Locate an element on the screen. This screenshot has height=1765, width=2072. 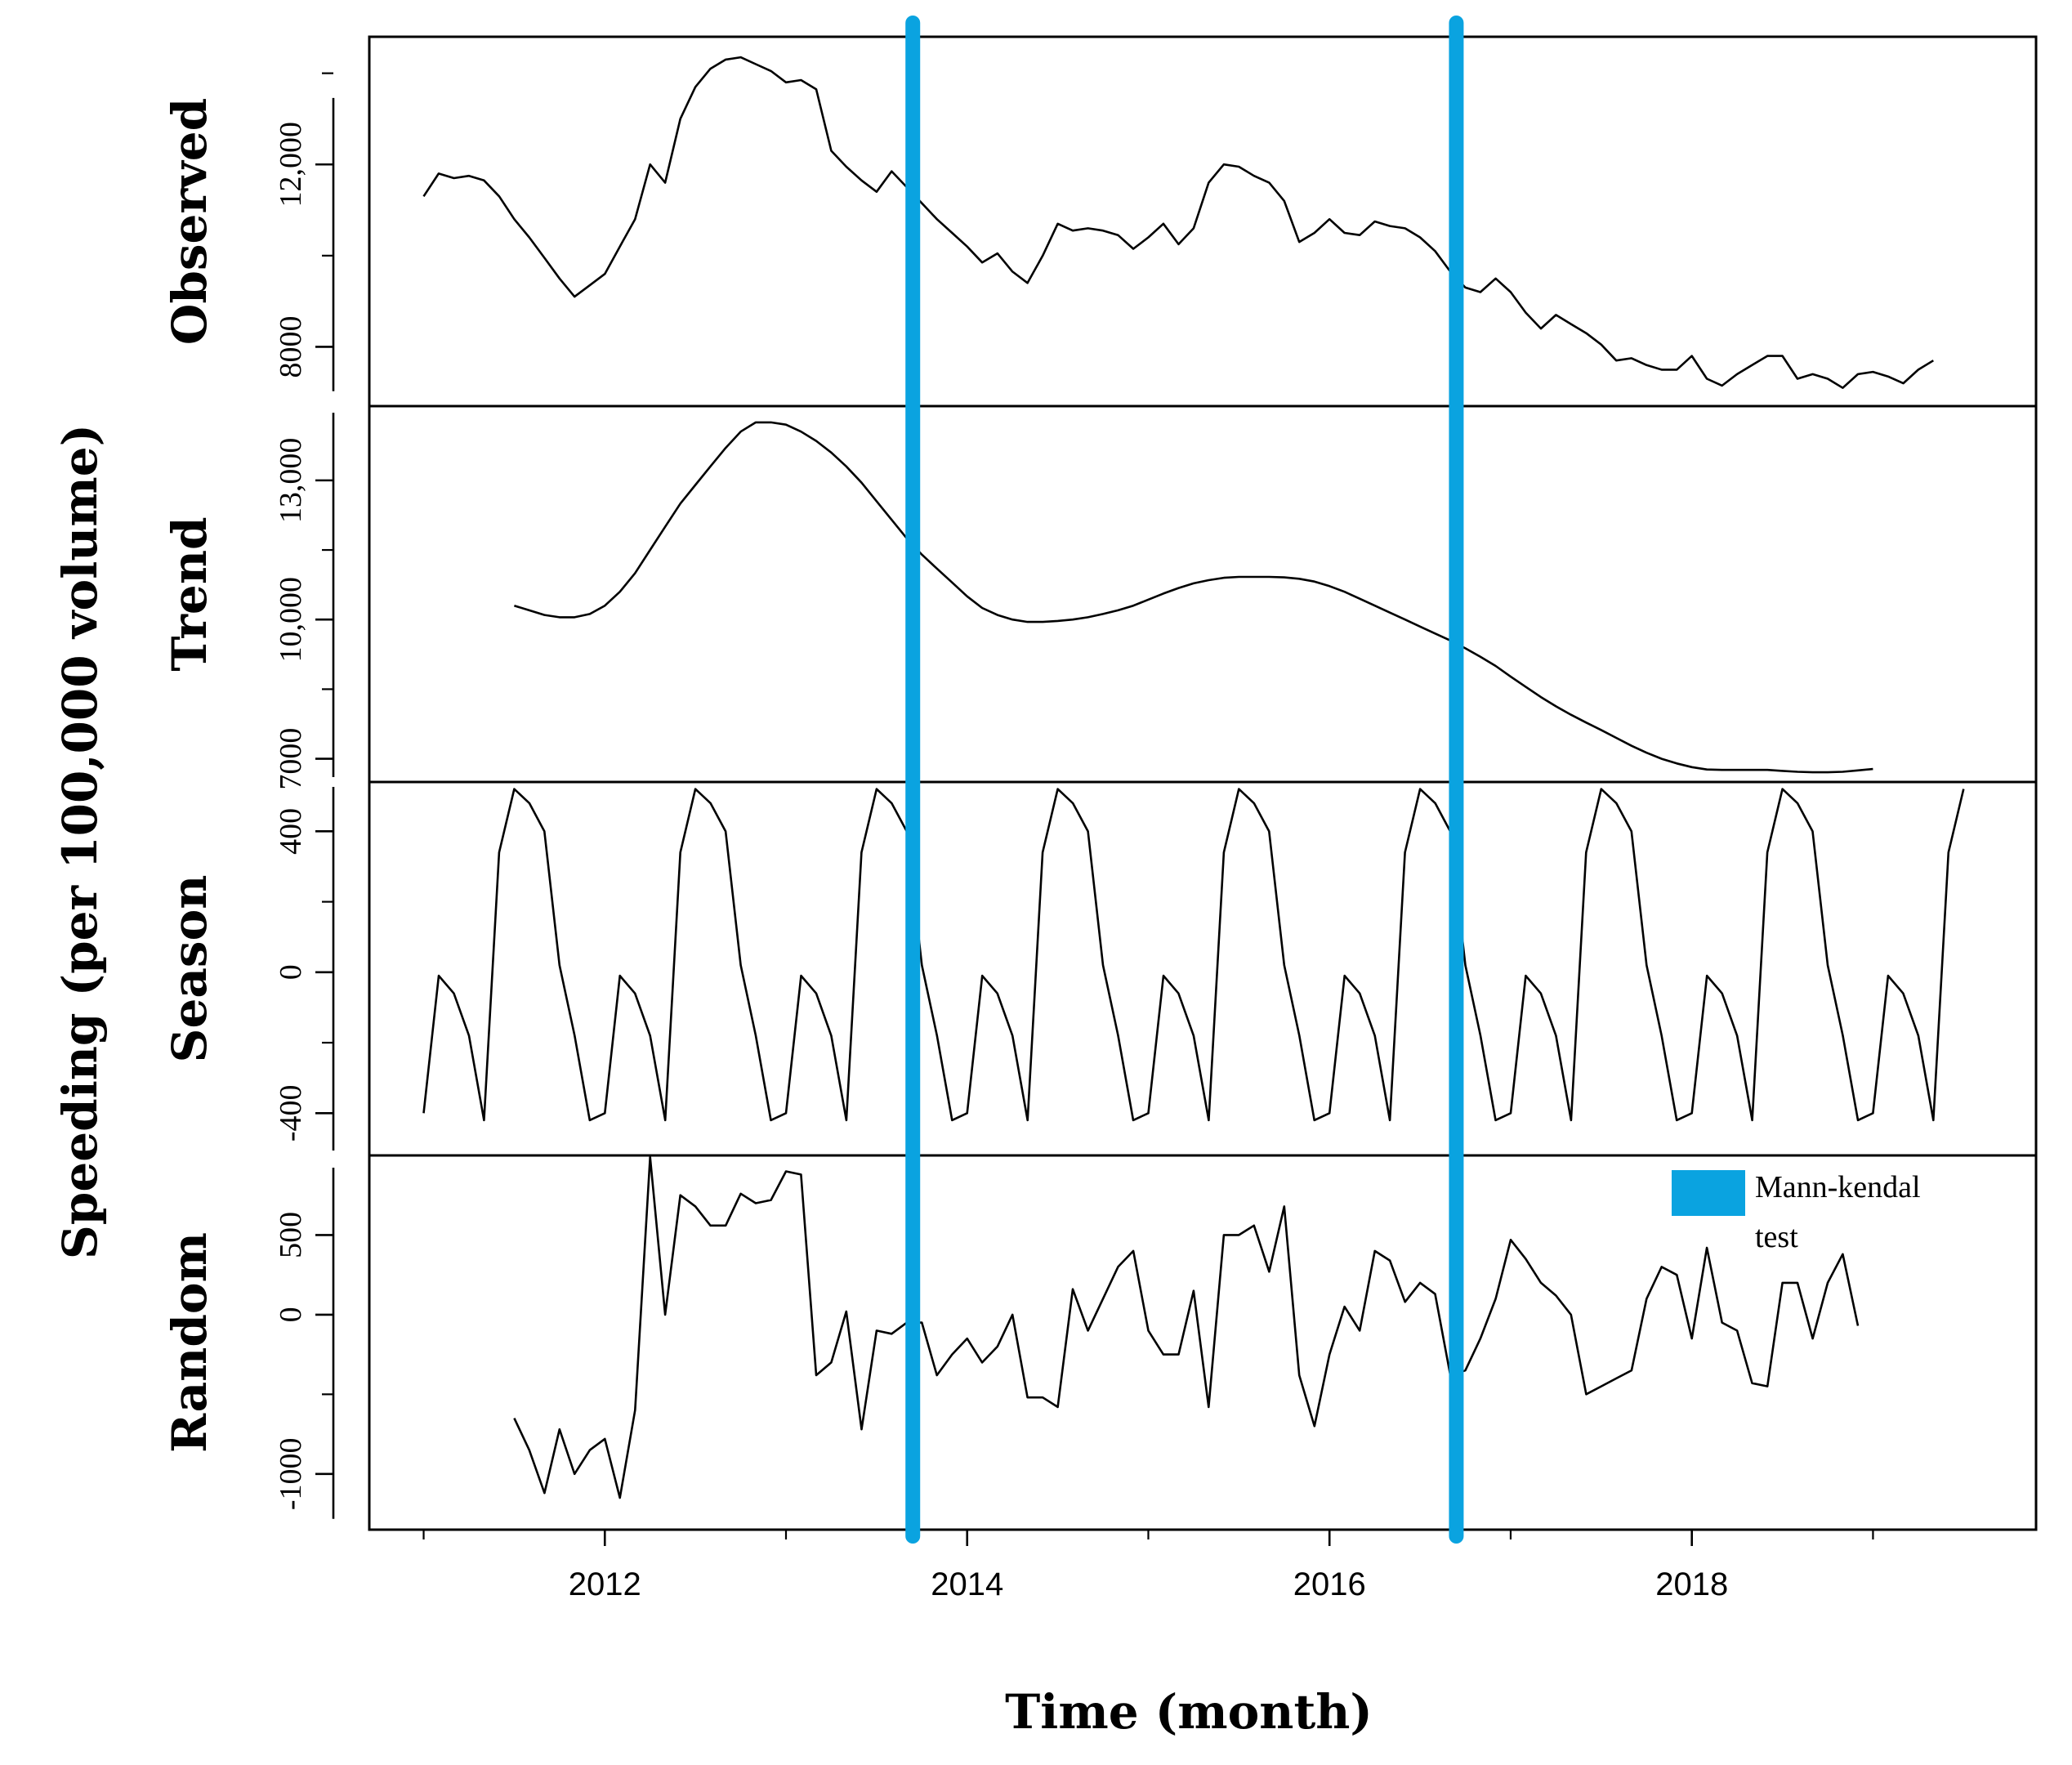
trend-y-tick-label: 13,000 is located at coordinates (291, 481).